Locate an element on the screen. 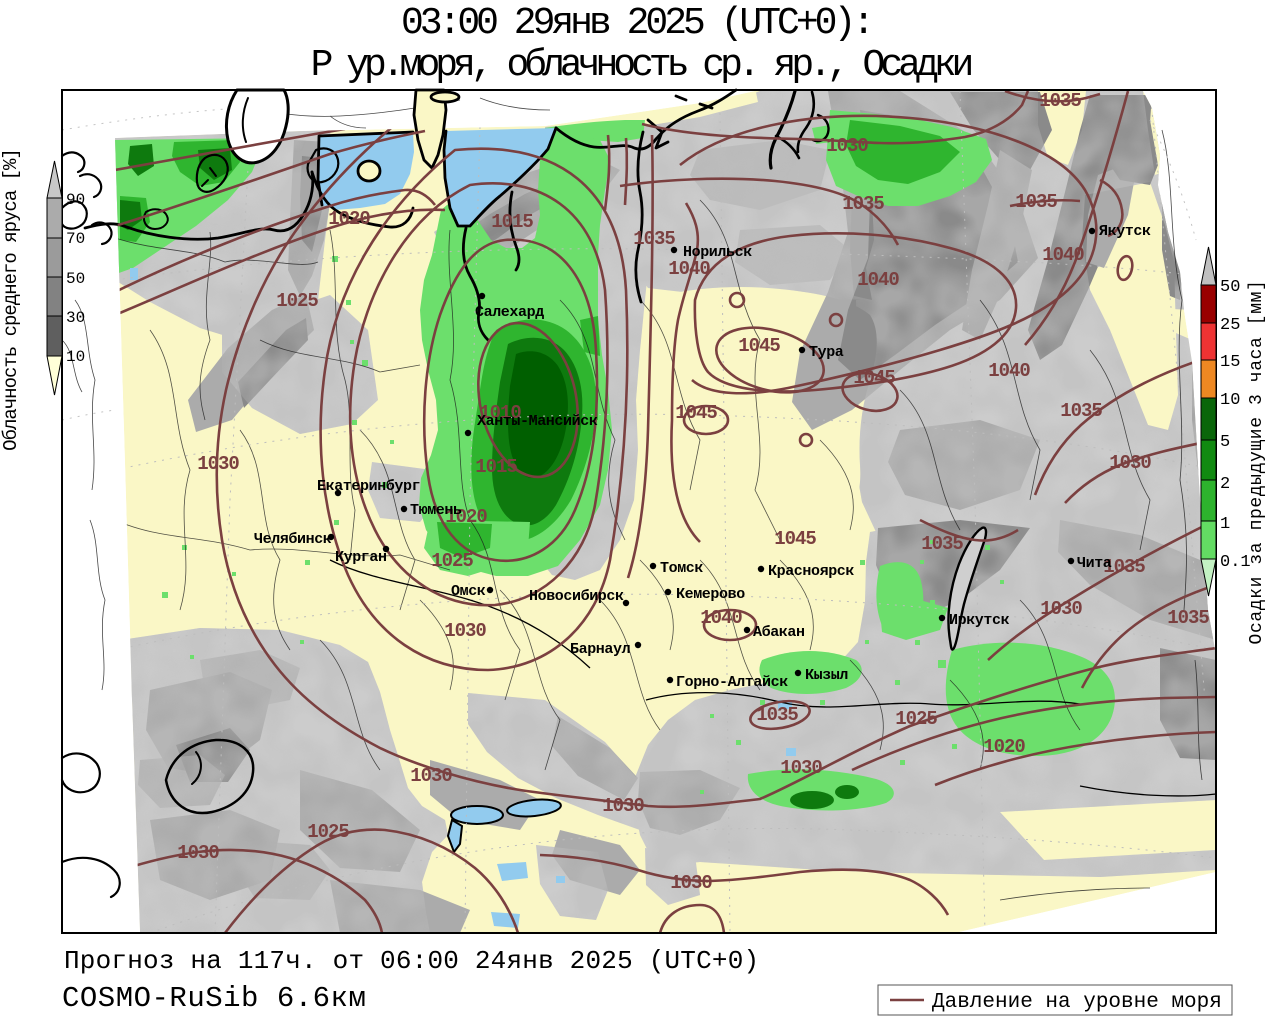  svg-text: 25 is located at coordinates (1230, 325).